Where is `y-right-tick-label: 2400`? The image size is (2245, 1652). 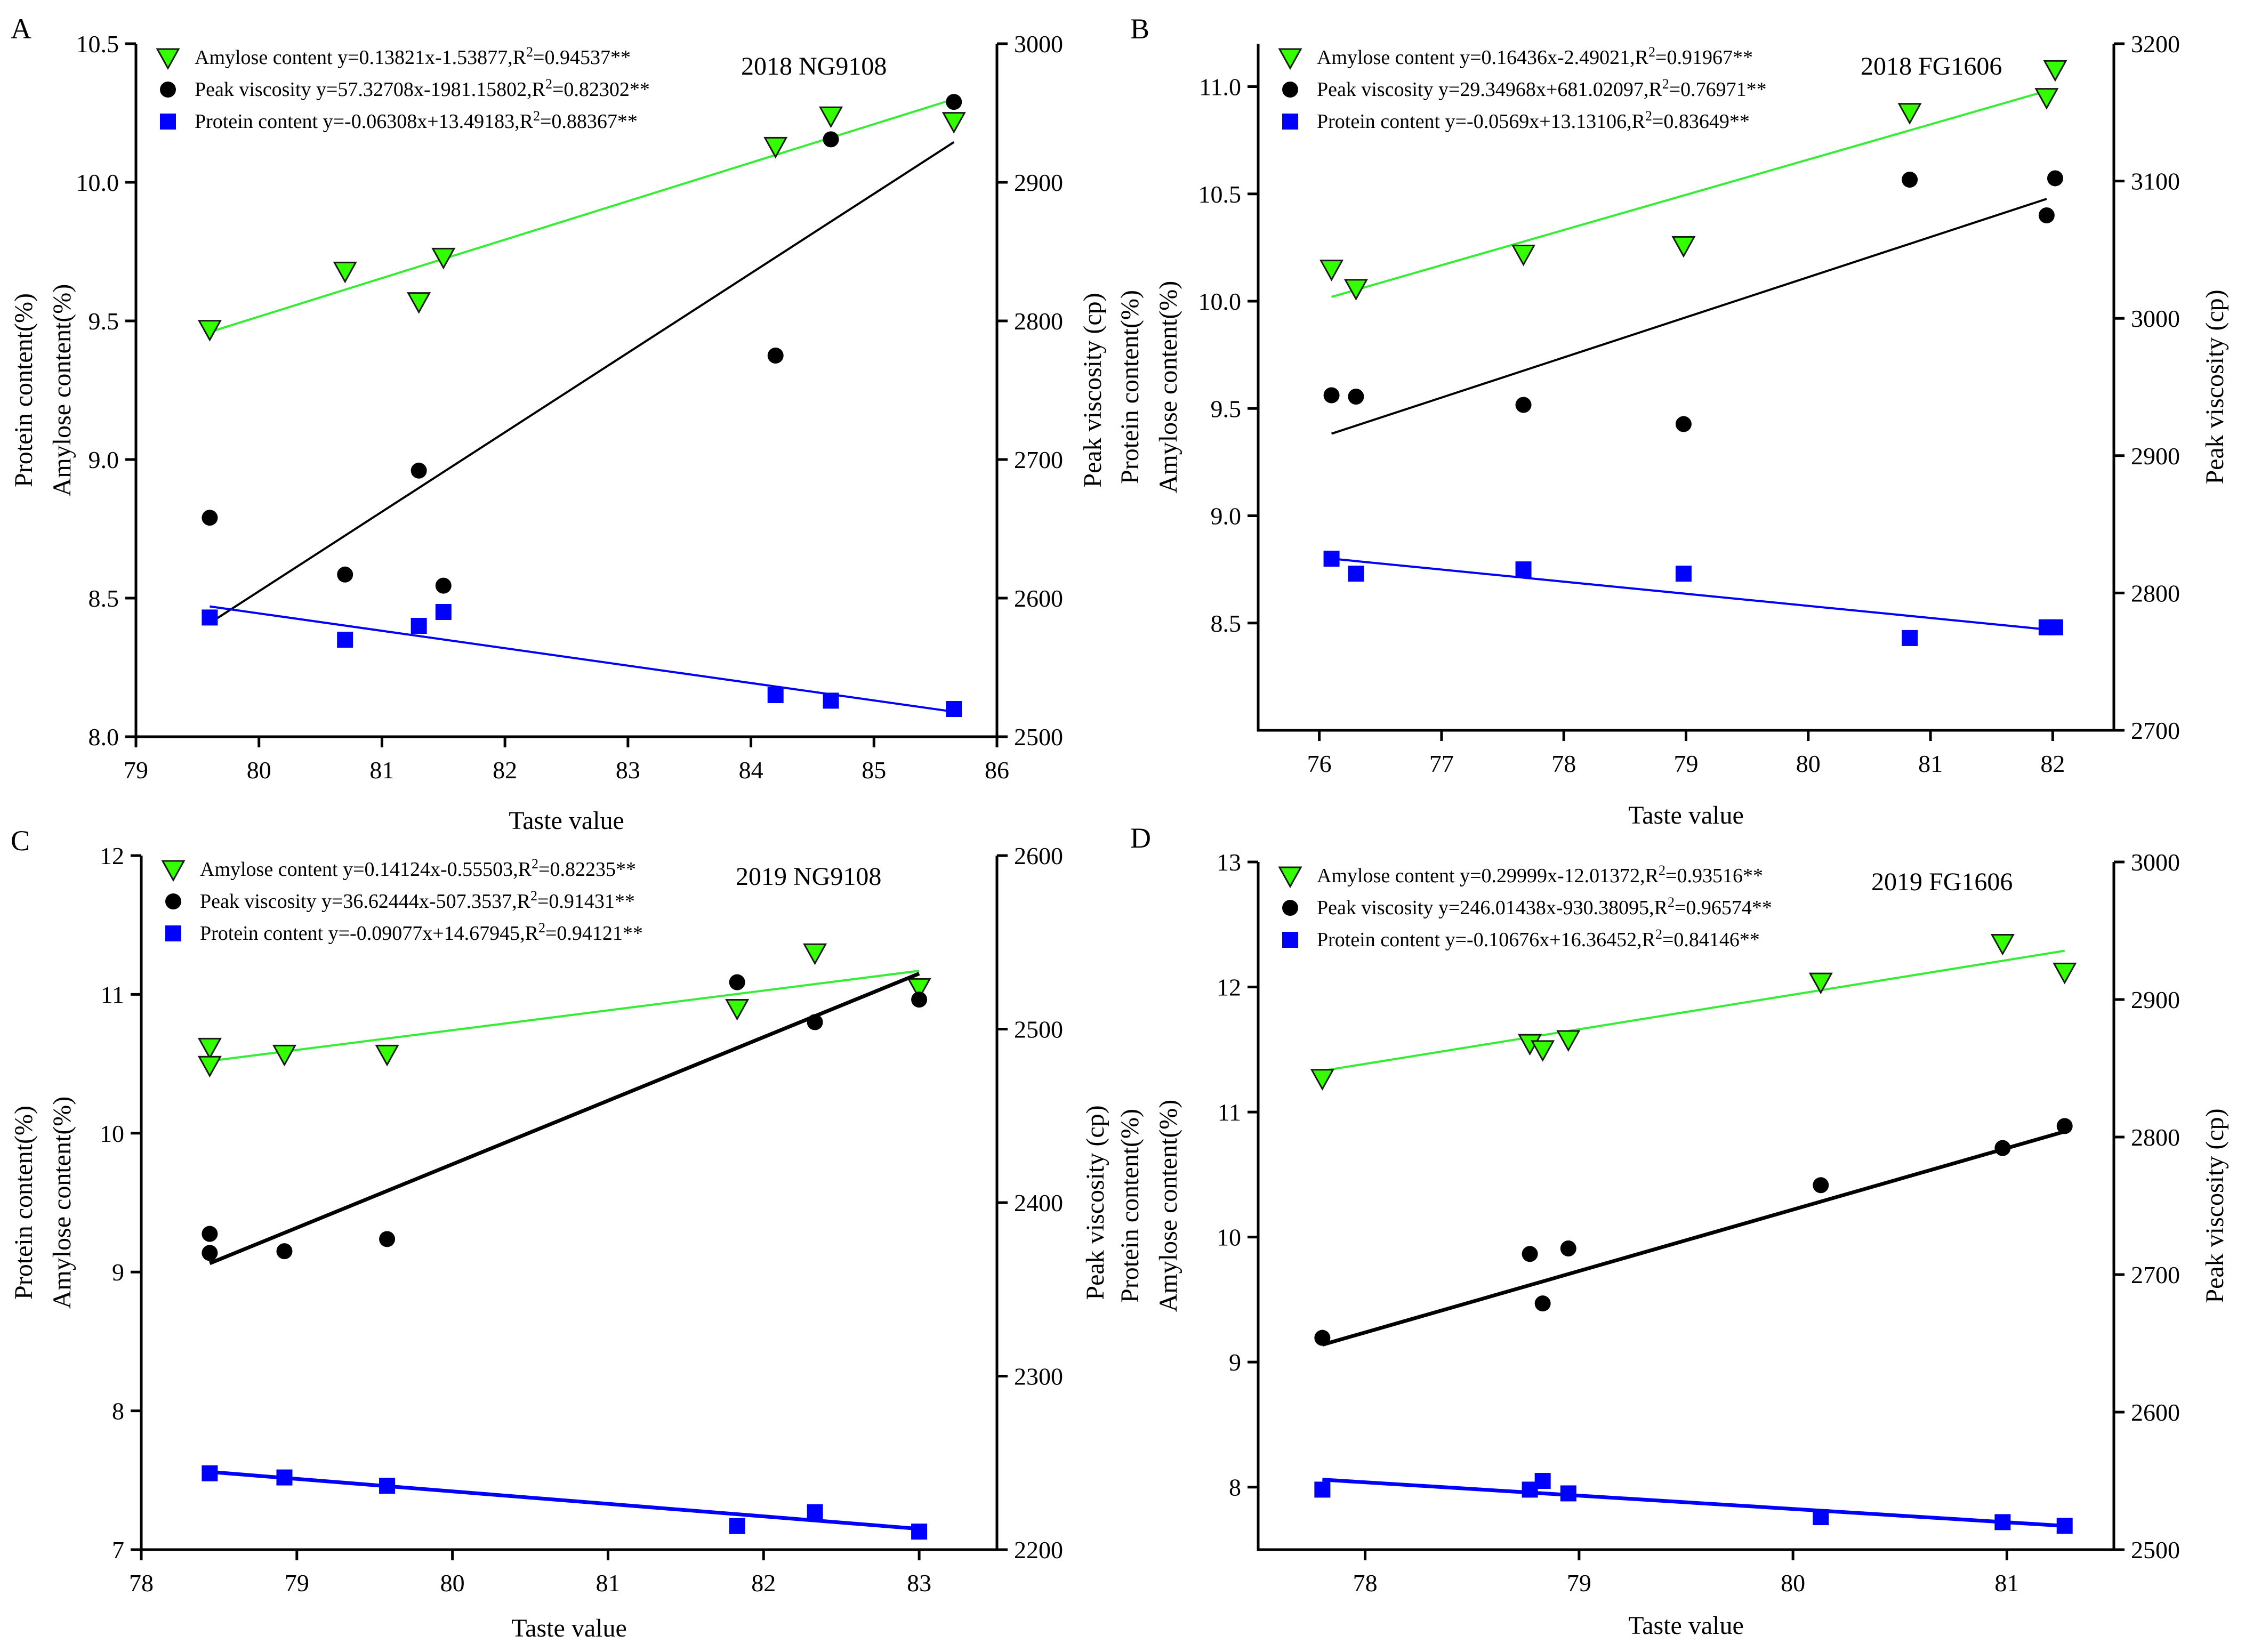 y-right-tick-label: 2400 is located at coordinates (1038, 1202).